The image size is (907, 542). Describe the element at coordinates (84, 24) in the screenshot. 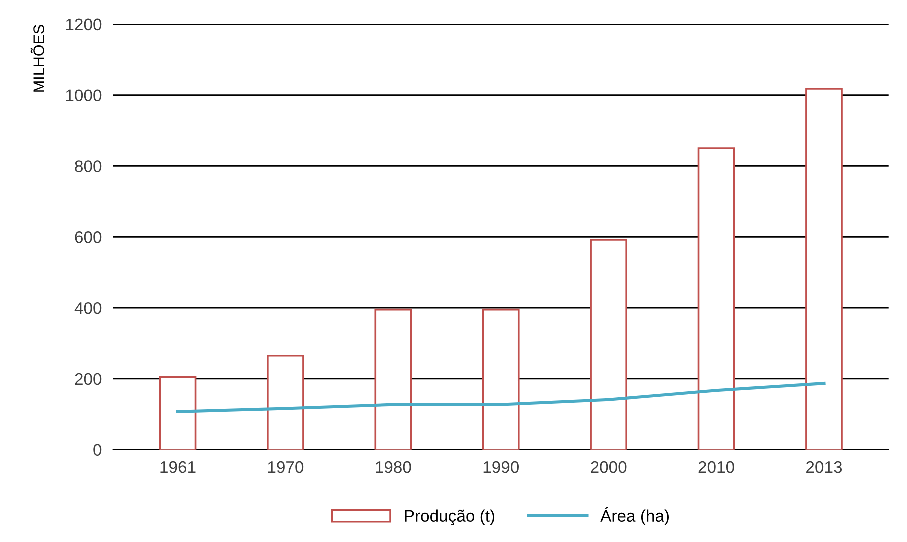

I see `y-tick-label: 1200` at that location.